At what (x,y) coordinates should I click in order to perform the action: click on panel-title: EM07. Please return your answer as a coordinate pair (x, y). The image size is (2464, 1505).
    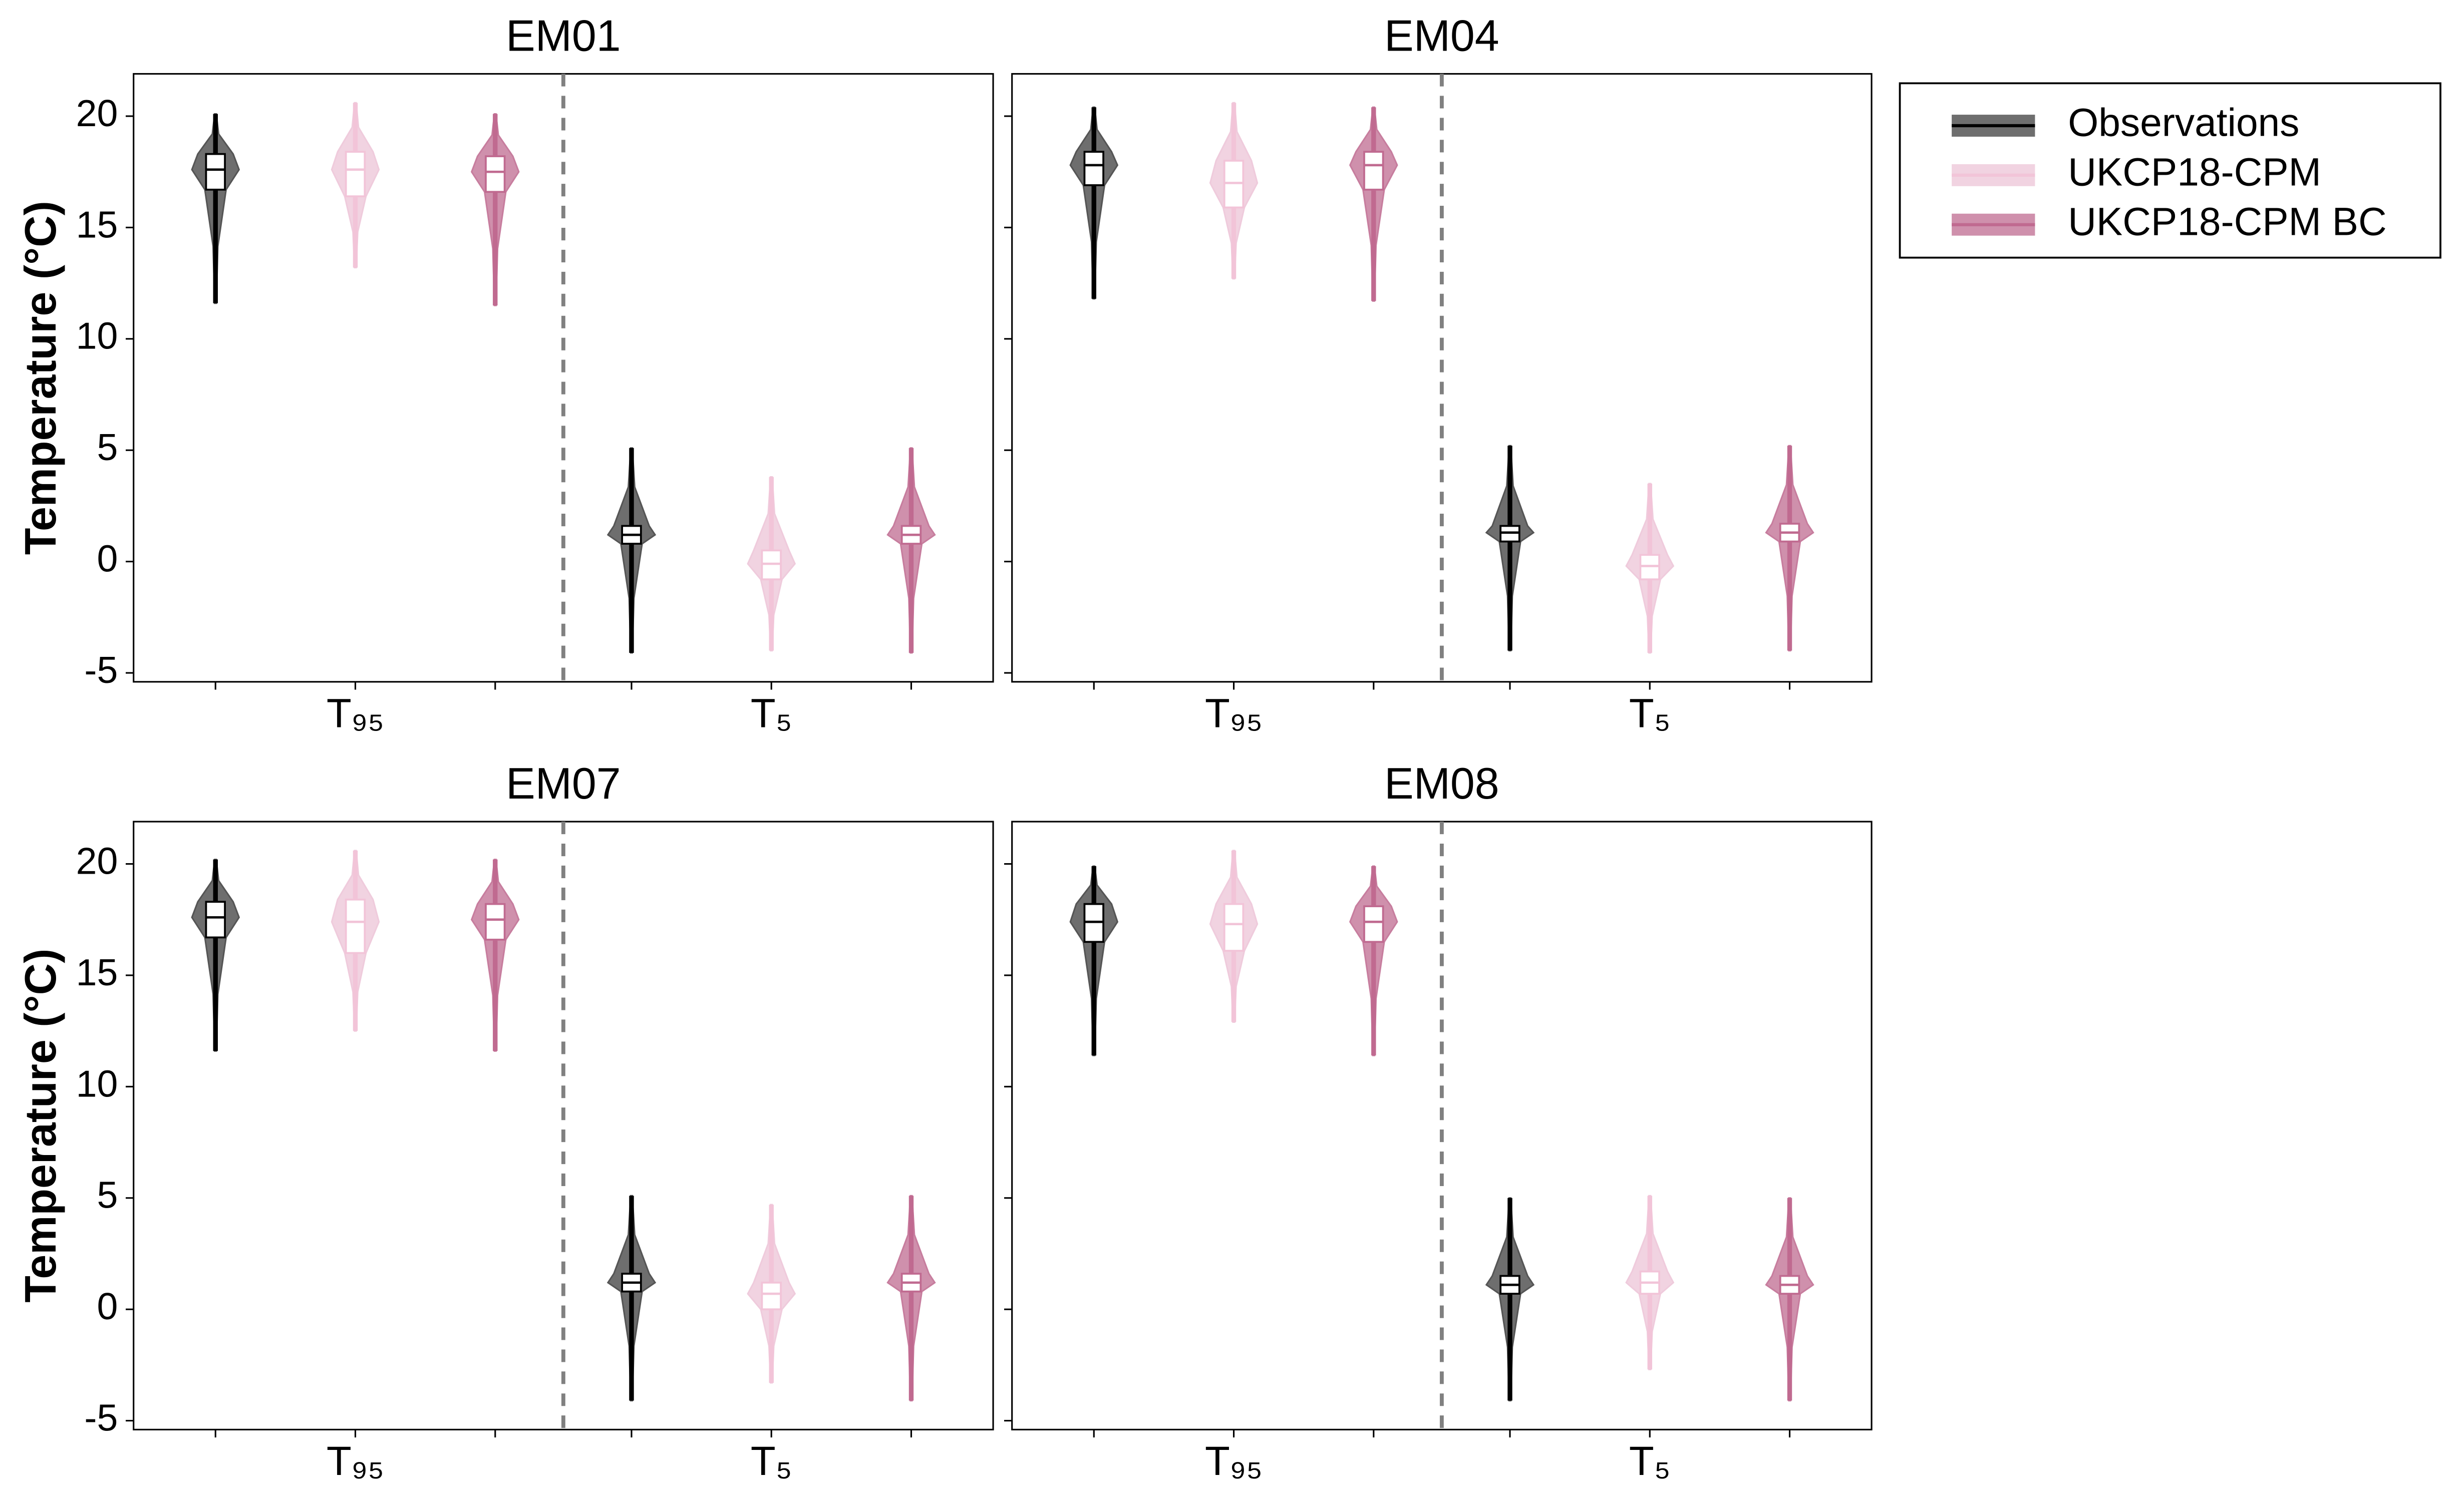
    Looking at the image, I should click on (563, 784).